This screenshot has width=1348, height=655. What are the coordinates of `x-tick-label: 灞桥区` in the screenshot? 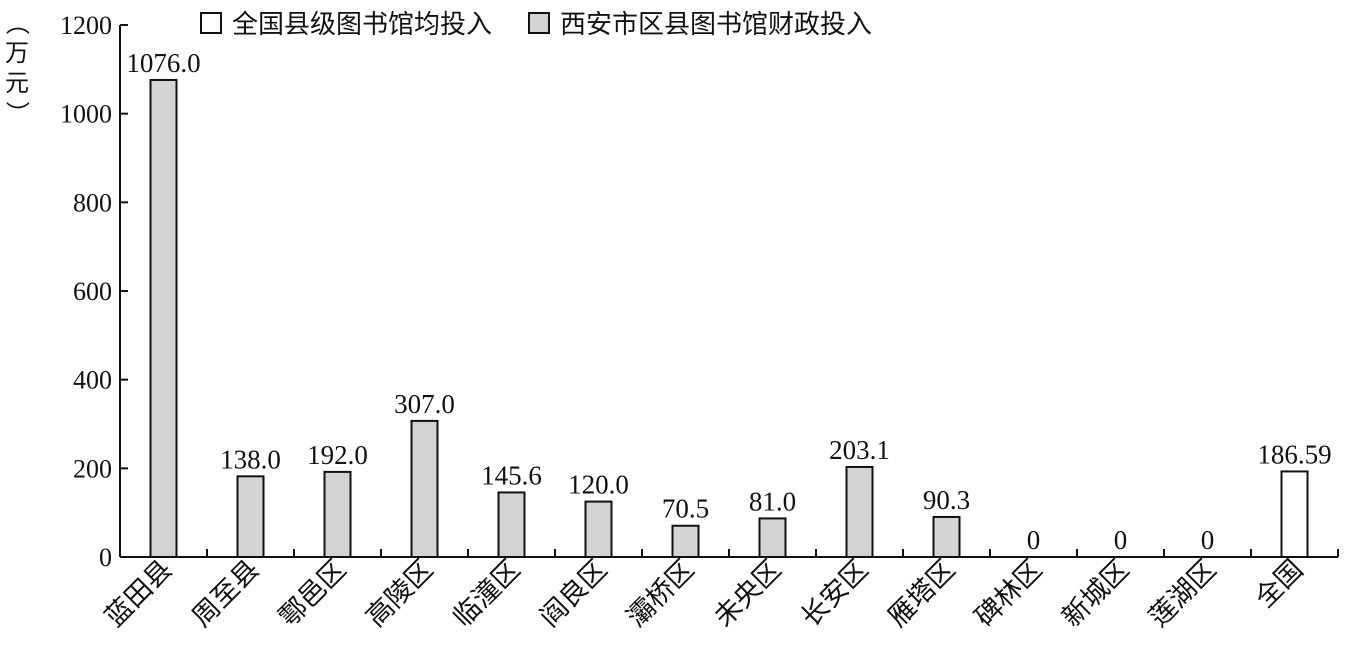 It's located at (660, 593).